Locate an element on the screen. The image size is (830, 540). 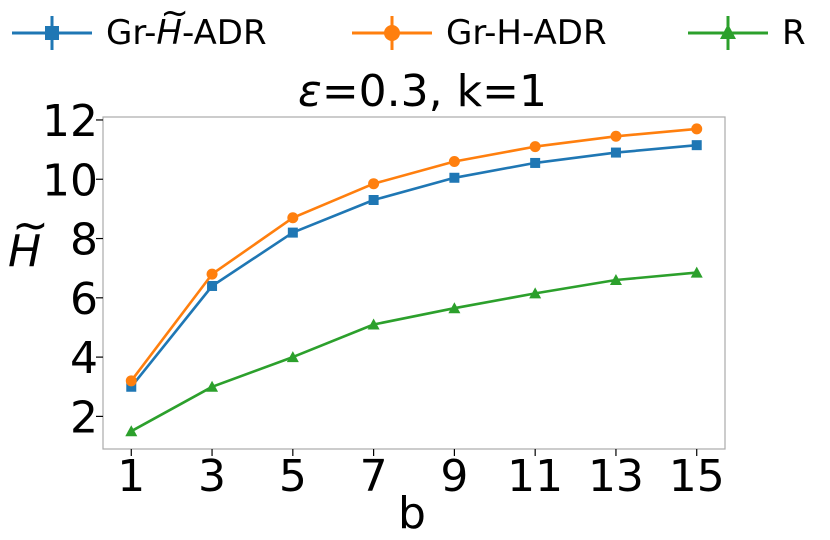
y-axis-label: H ~ is located at coordinates (28, 238).